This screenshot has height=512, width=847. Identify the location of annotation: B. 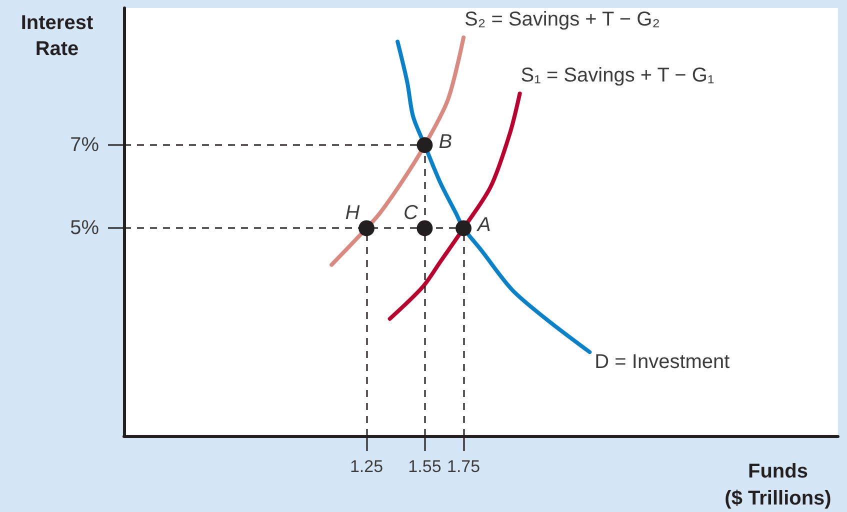
(445, 142).